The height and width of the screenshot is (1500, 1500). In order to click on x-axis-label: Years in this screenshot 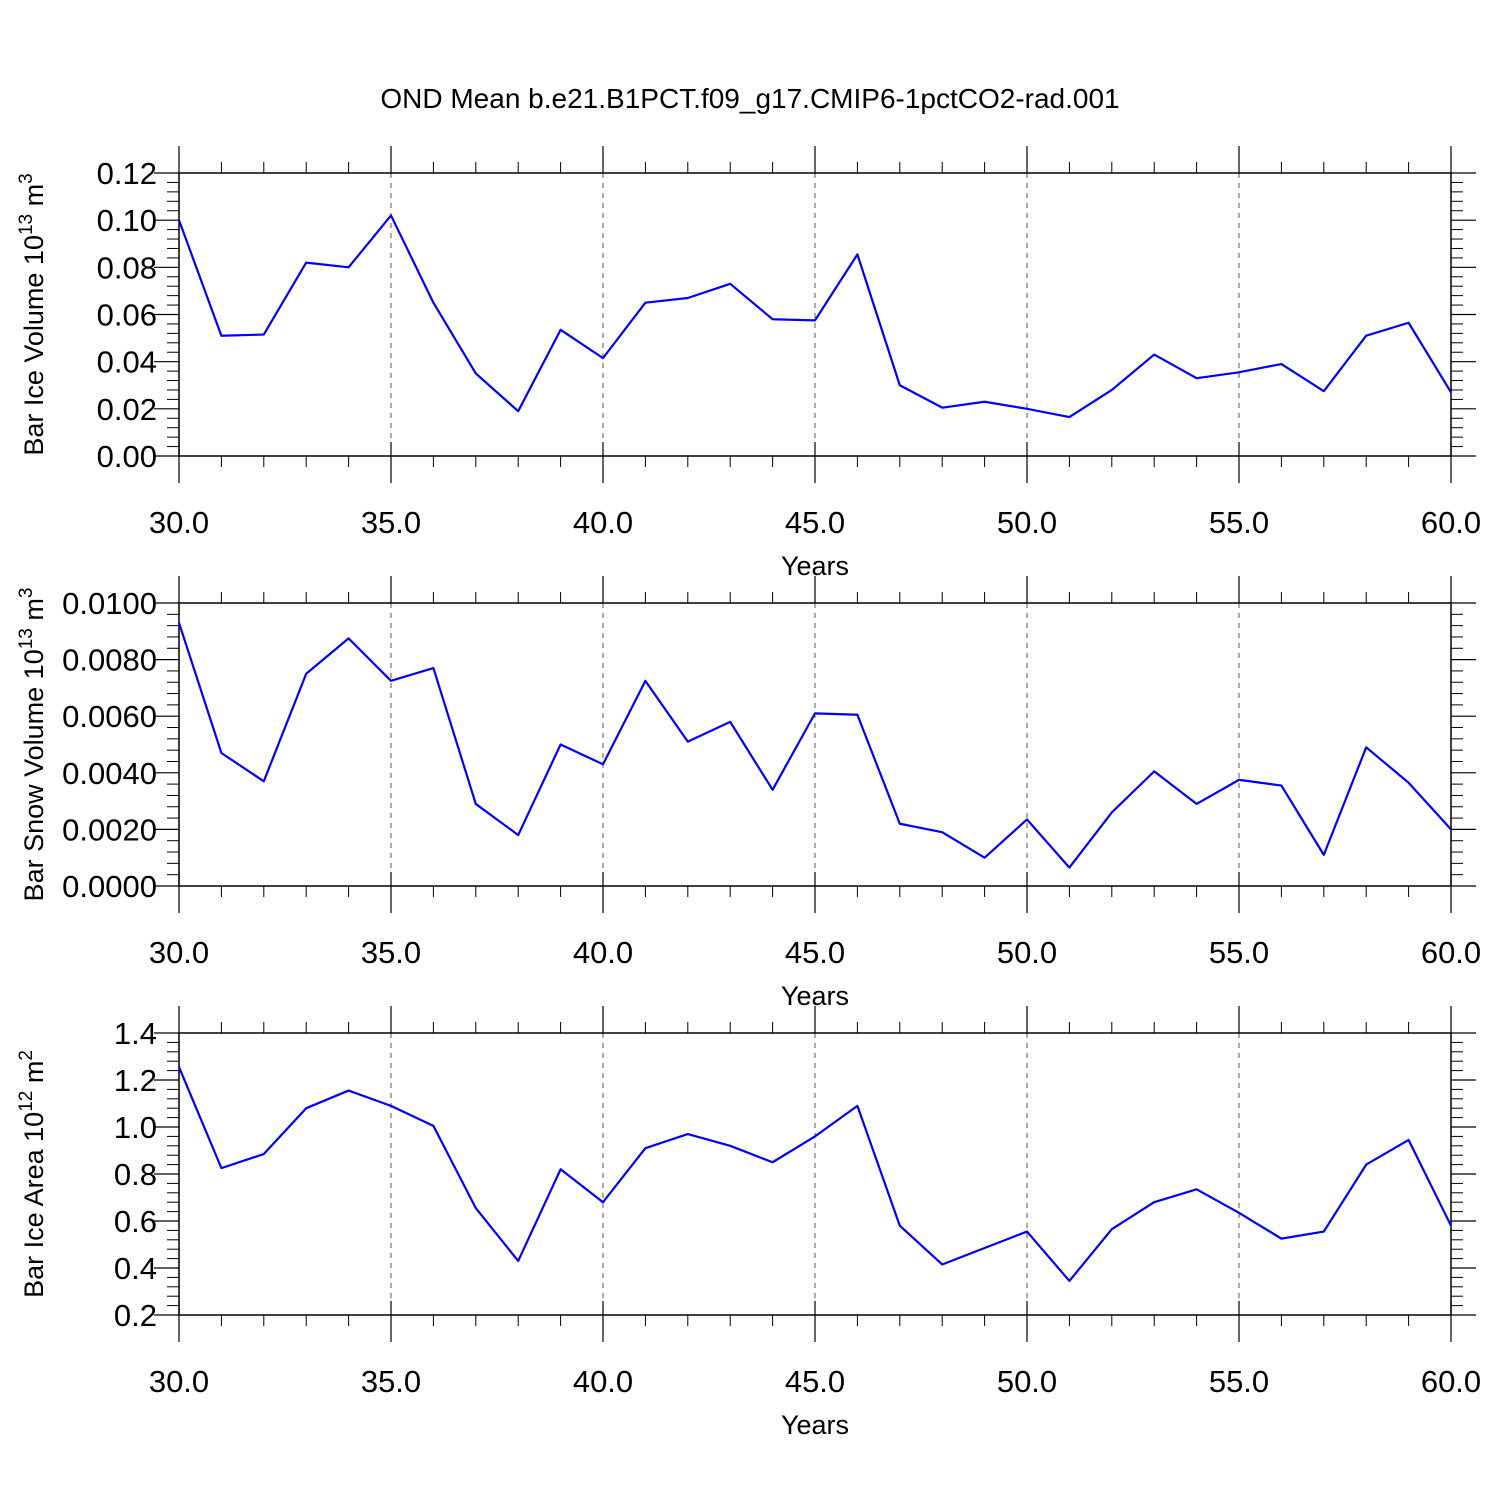, I will do `click(815, 1425)`.